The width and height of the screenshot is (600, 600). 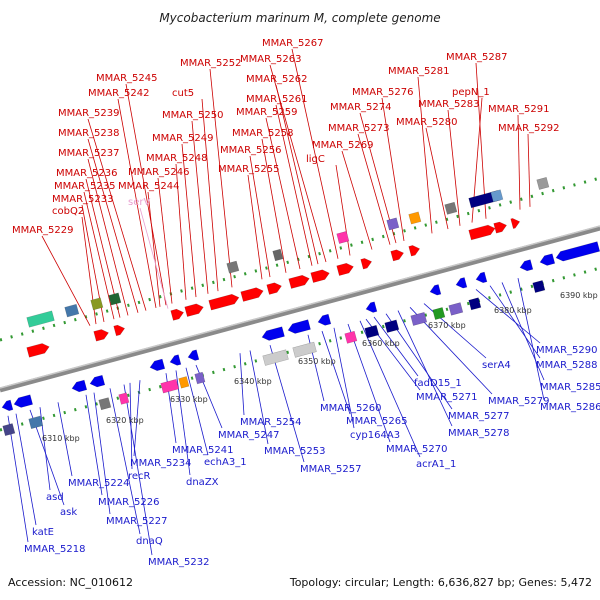 What do you see at coordinates (375, 435) in the screenshot?
I see `reverse-gene-label: cyp164A3` at bounding box center [375, 435].